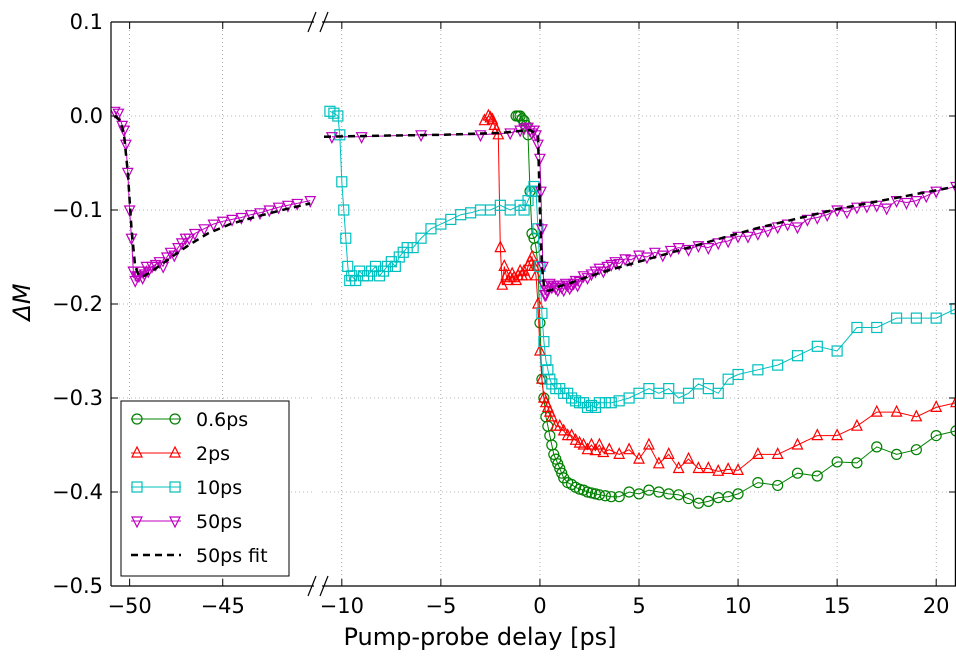  I want to click on axis-break-mark, so click(324, 22).